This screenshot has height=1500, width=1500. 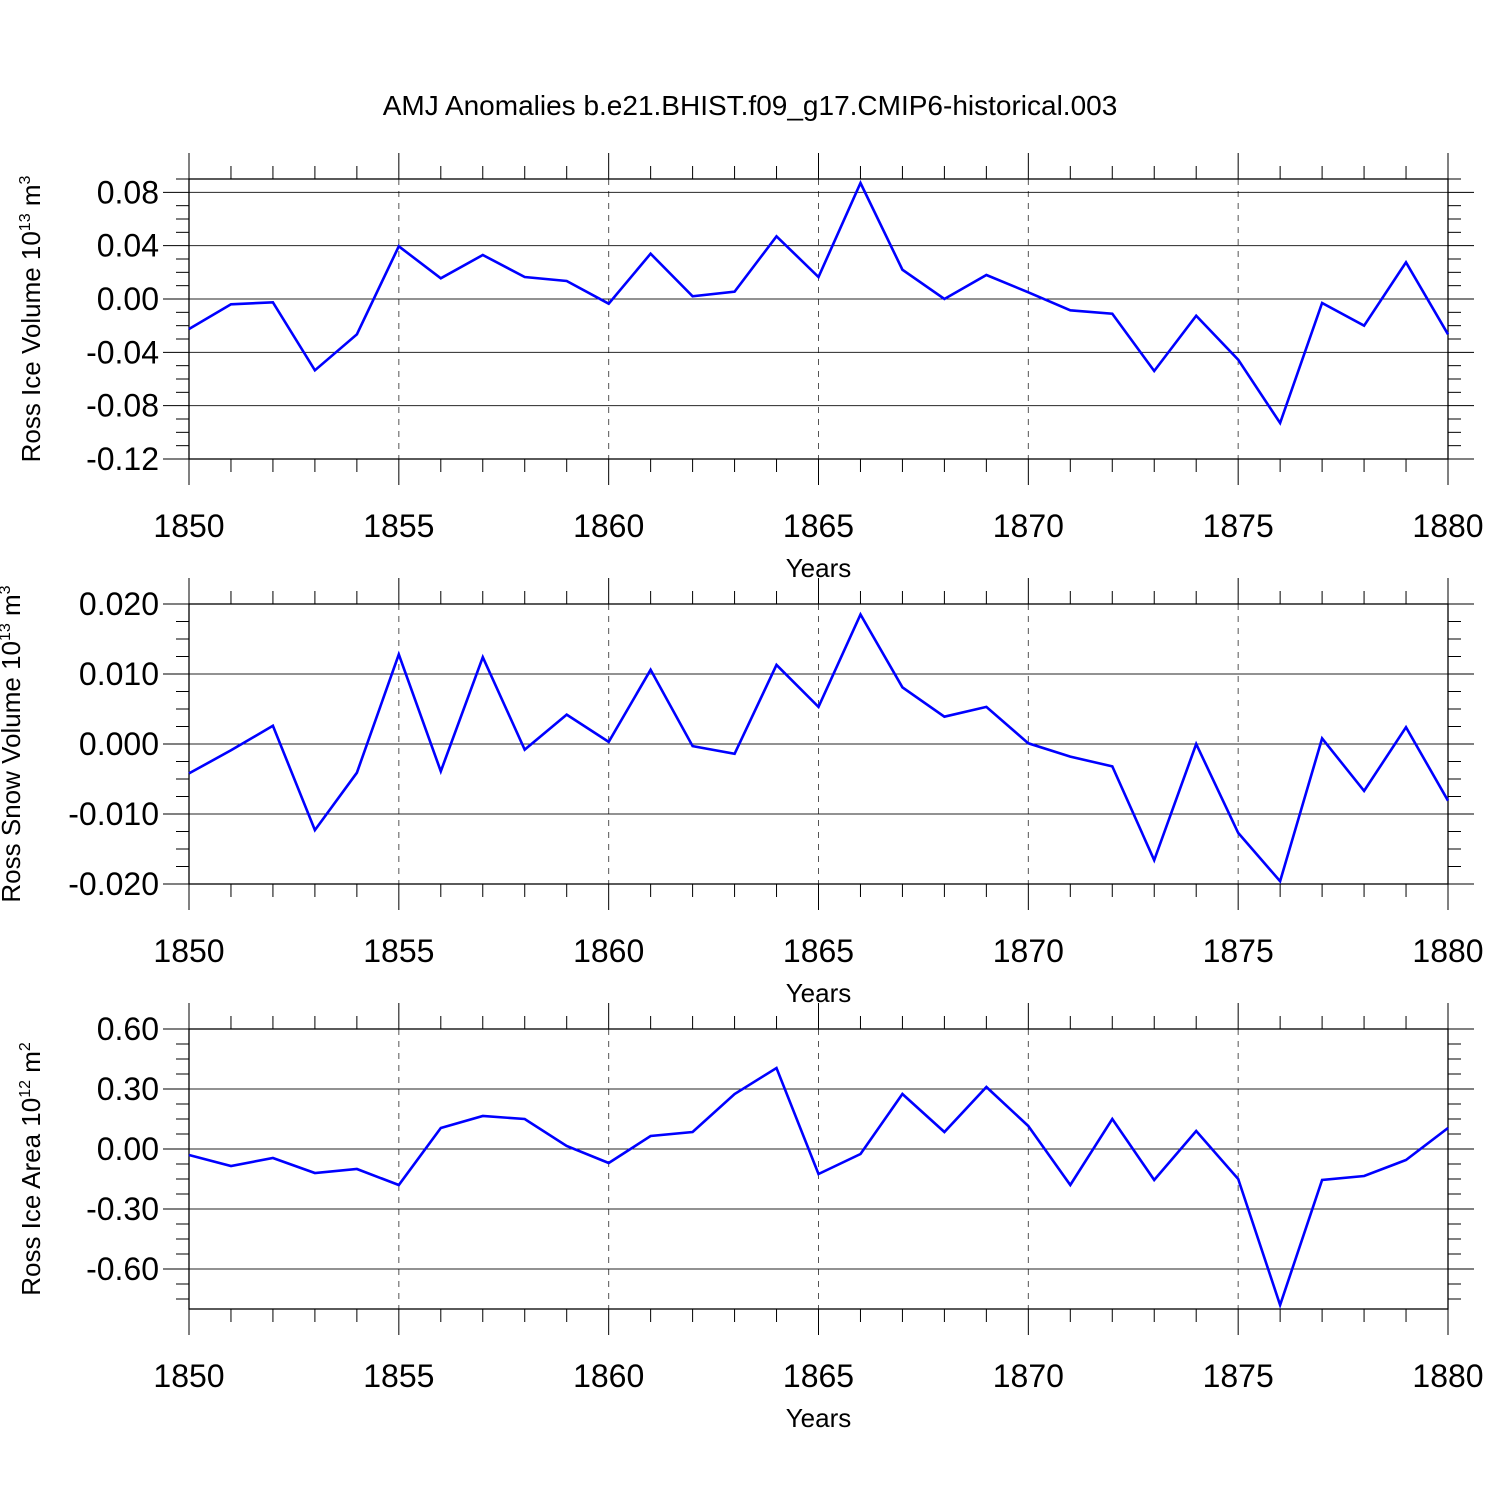 I want to click on y-tick-label: 0.60, so click(x=128, y=1029).